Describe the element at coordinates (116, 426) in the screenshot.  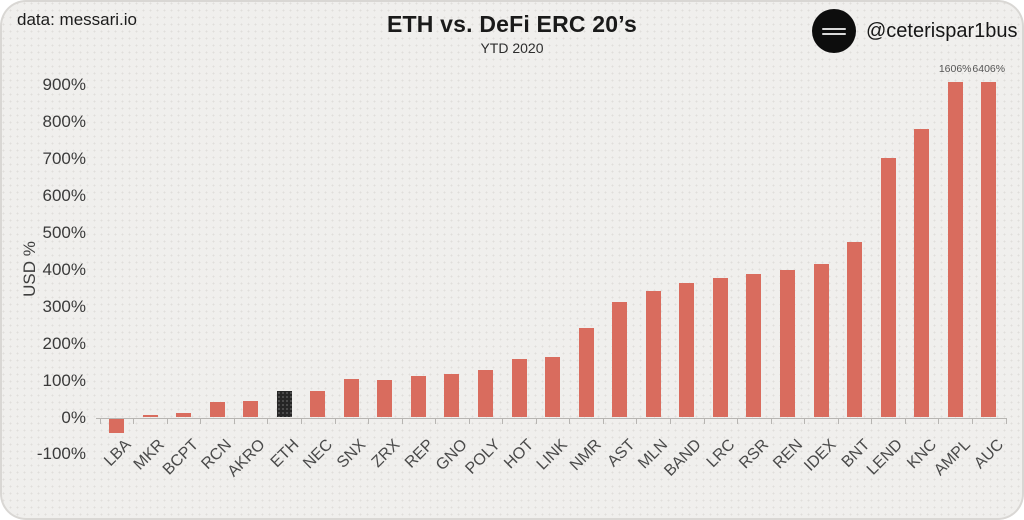
I see `bar-LBA` at that location.